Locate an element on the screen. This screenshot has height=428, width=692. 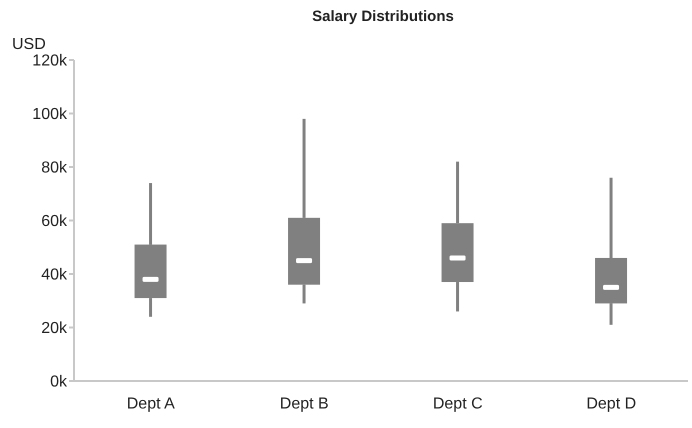
chart-title: Salary Distributions is located at coordinates (383, 16).